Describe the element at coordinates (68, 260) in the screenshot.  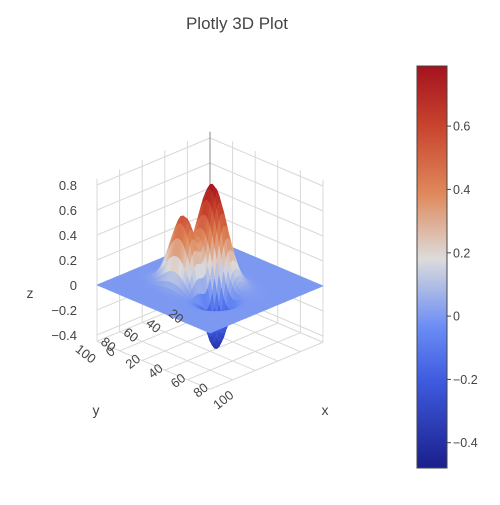
I see `z-tick-label: 0.2` at that location.